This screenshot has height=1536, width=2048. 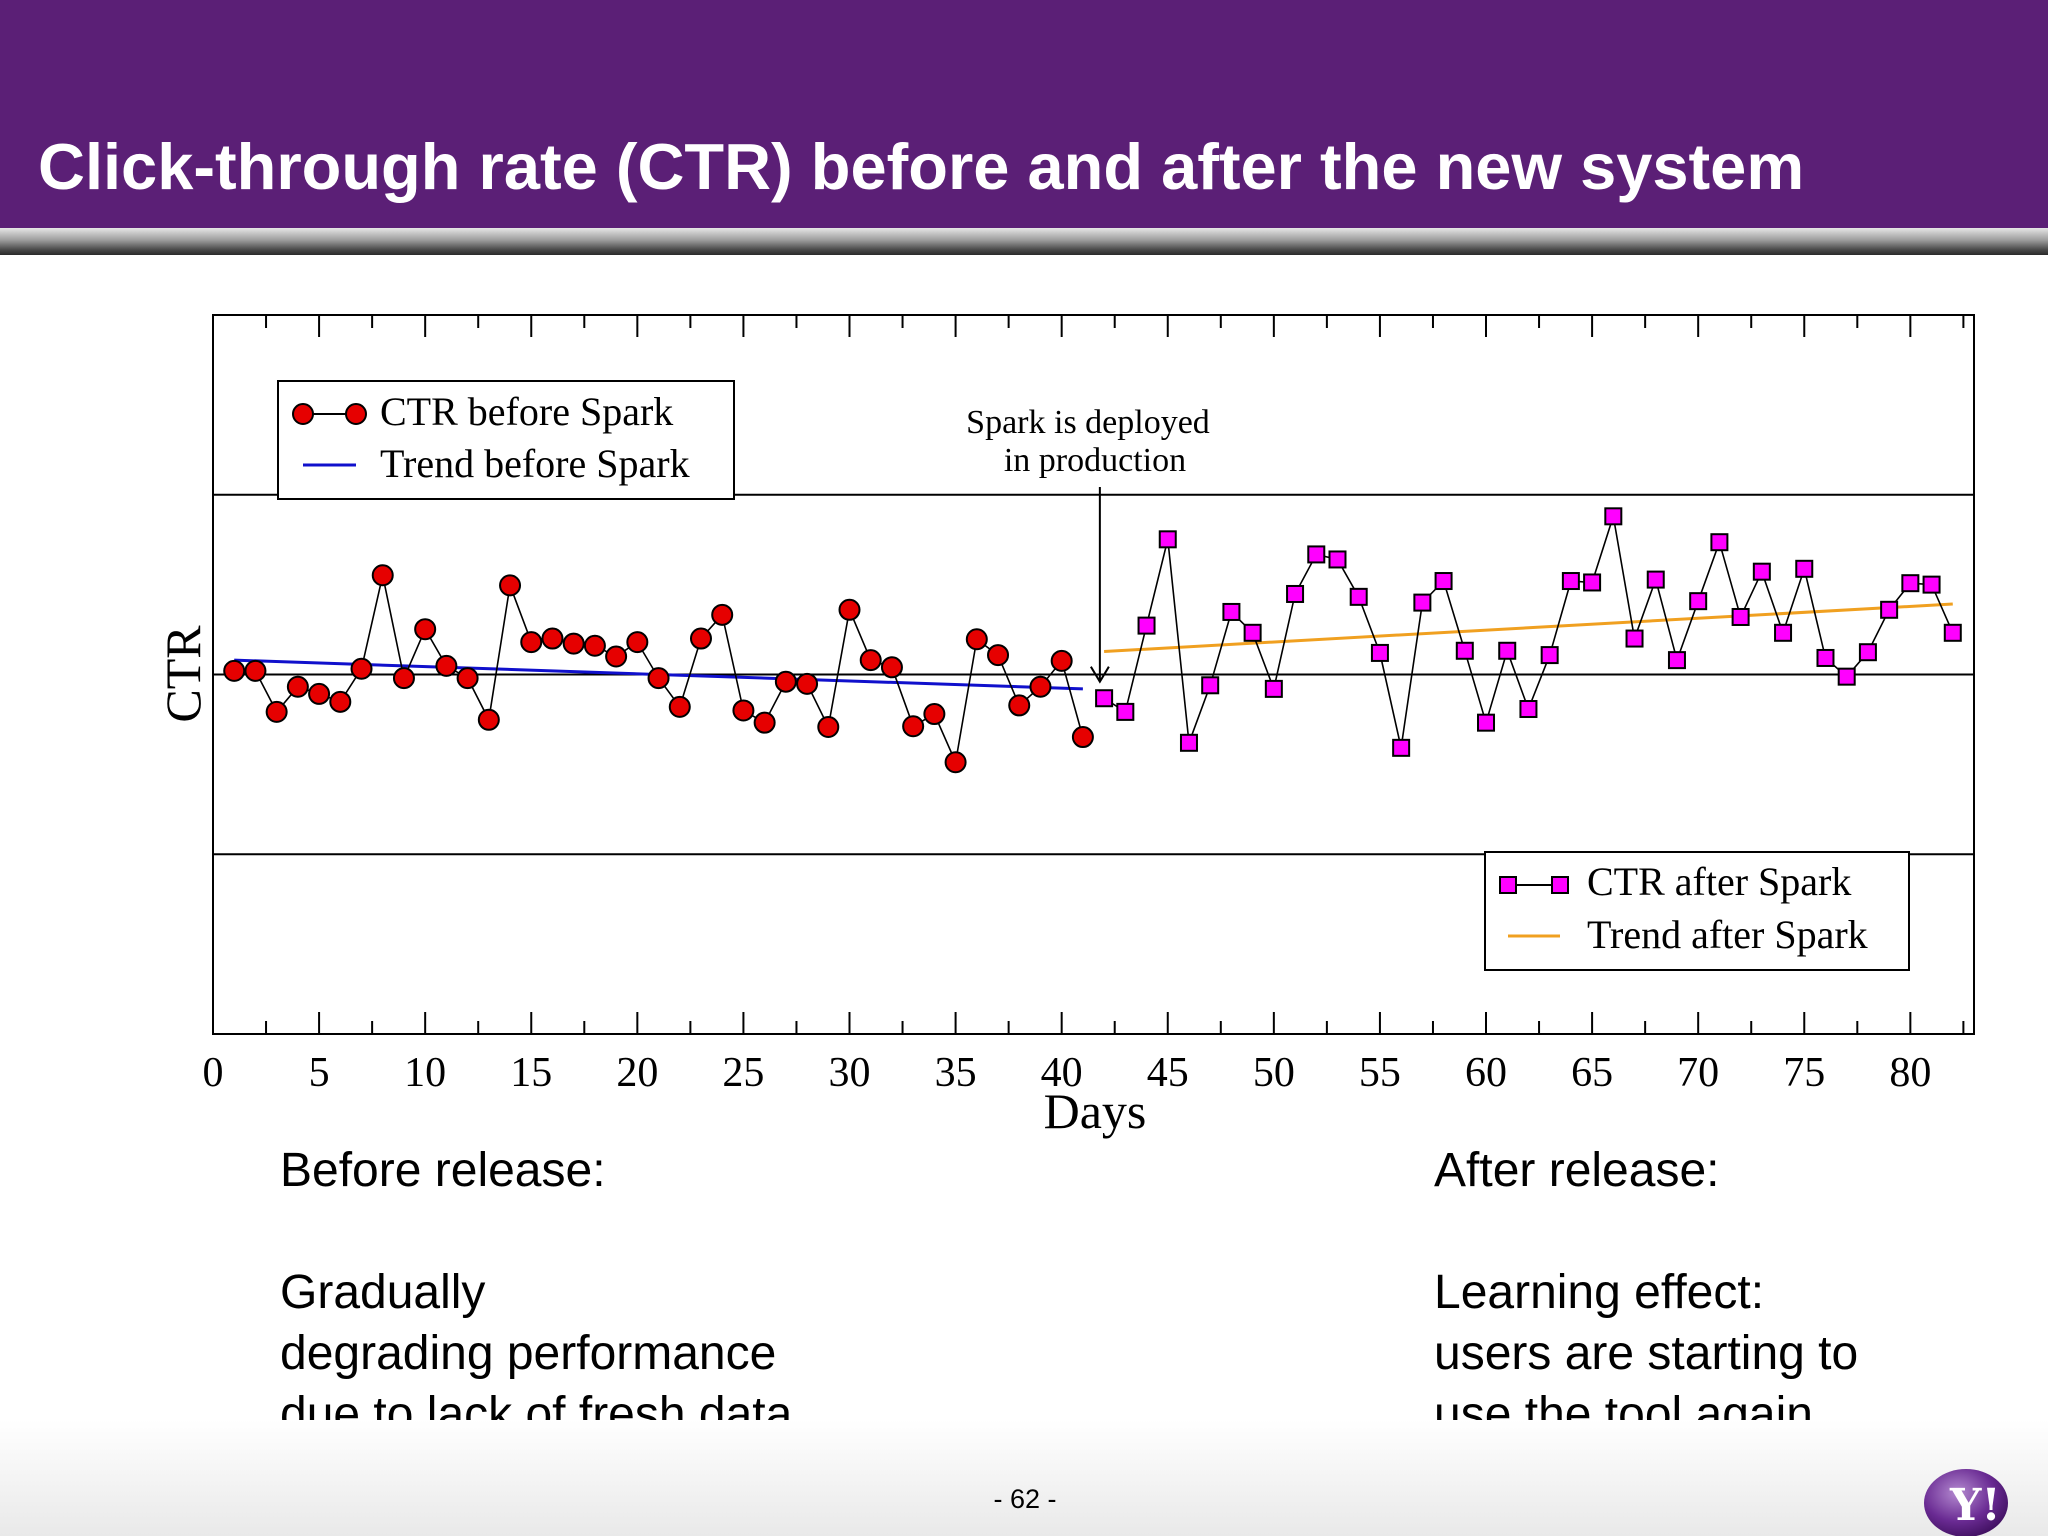 I want to click on x-tick-label: 0, so click(x=213, y=1073).